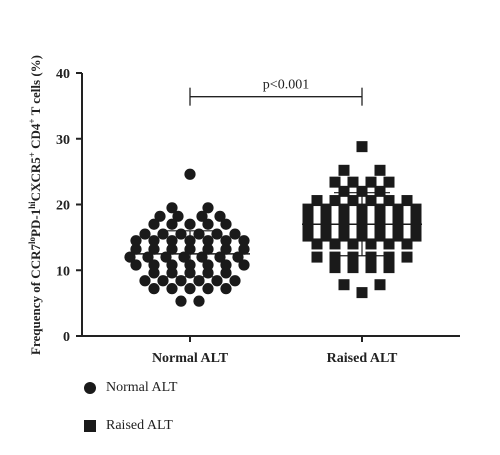 This screenshot has width=500, height=455. Describe the element at coordinates (32, 205) in the screenshot. I see `y-axis-label-superscript: hi` at that location.